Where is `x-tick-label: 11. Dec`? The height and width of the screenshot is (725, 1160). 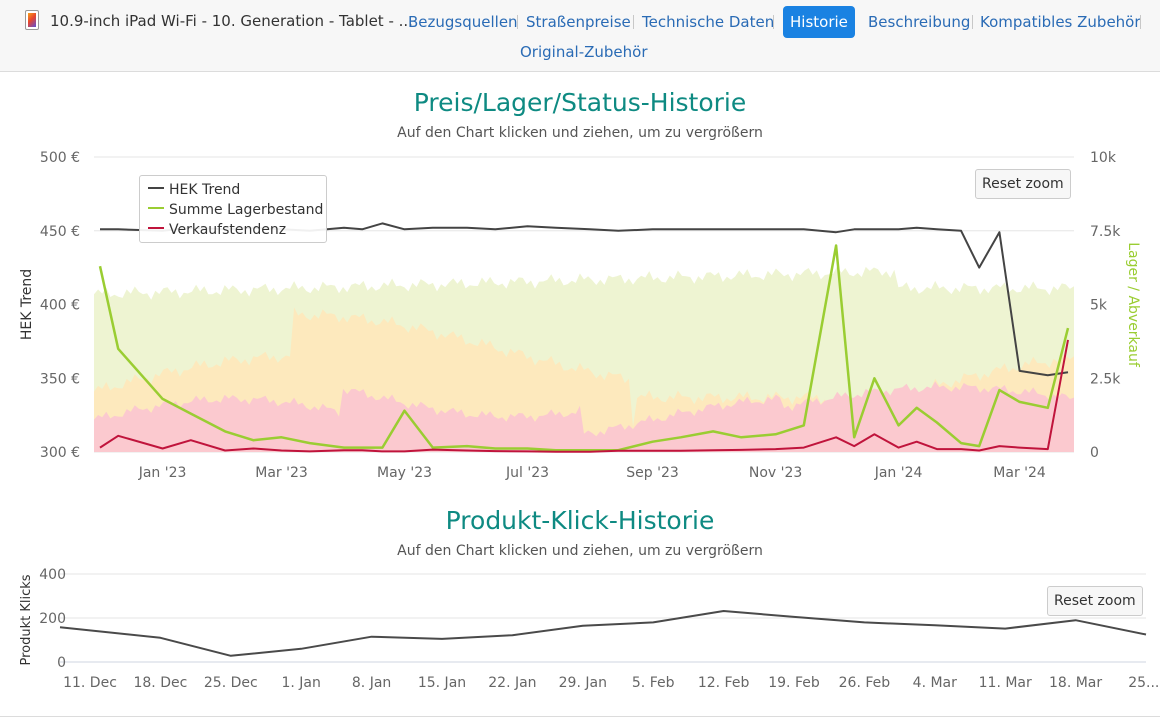 x-tick-label: 11. Dec is located at coordinates (90, 683).